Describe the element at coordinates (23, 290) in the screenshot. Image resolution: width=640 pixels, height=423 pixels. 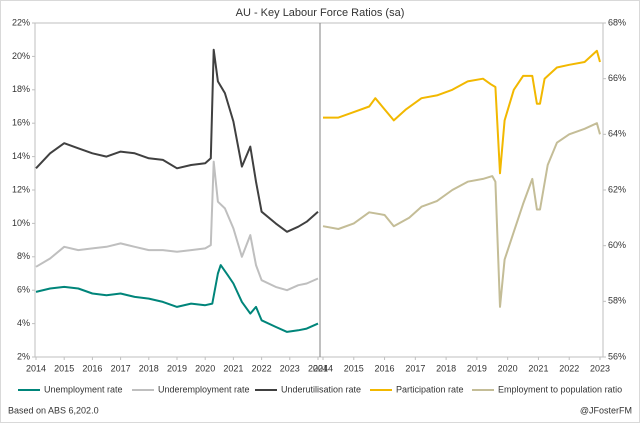
I see `y-tick-label: 6%` at that location.